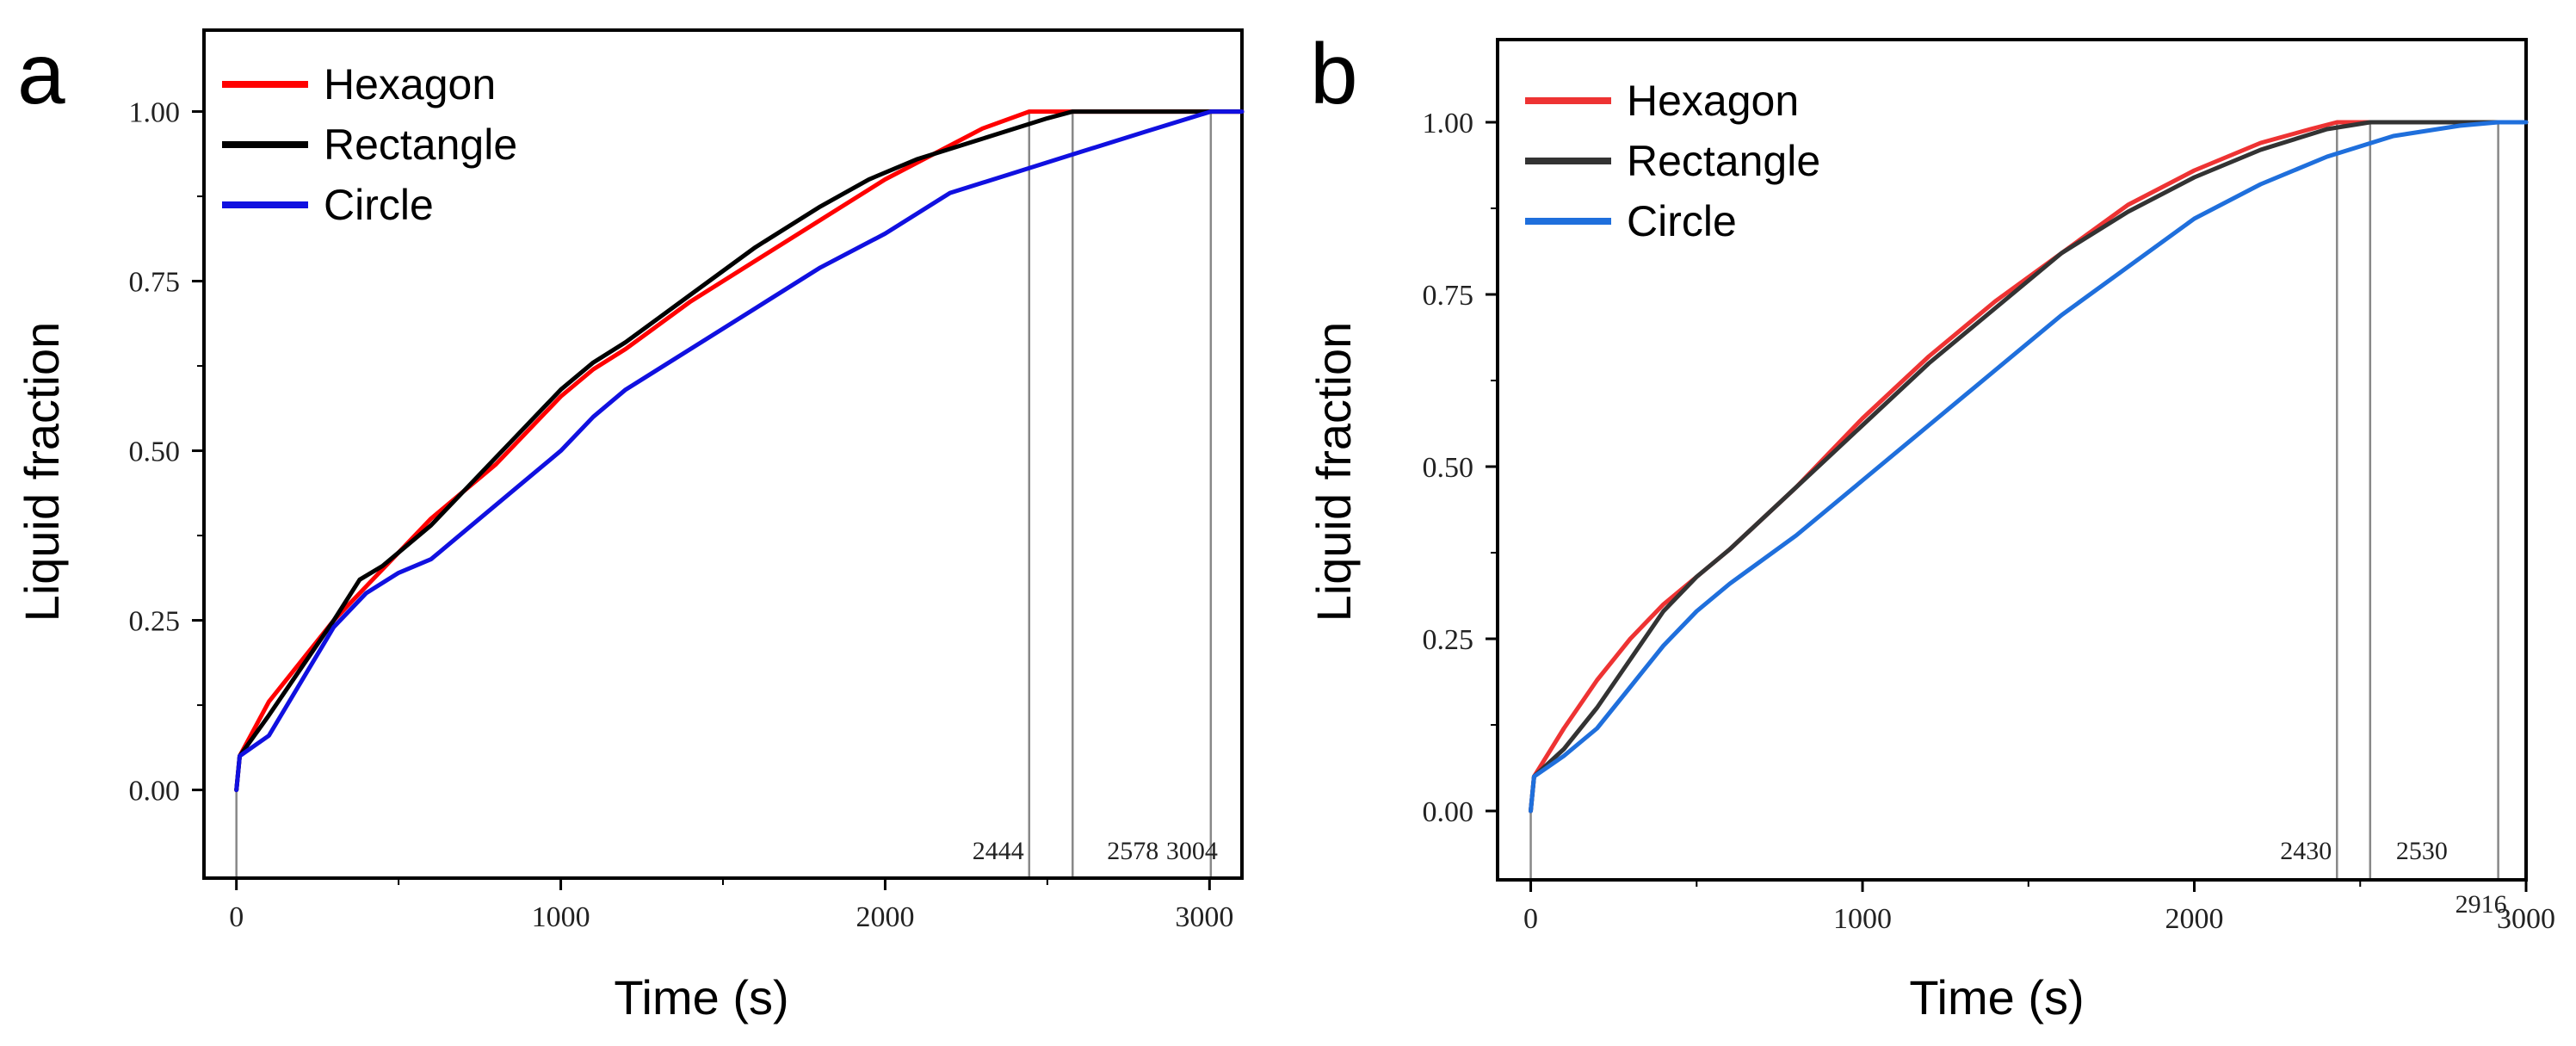 The image size is (2576, 1046). What do you see at coordinates (1192, 851) in the screenshot?
I see `reference-line-label: 3004` at bounding box center [1192, 851].